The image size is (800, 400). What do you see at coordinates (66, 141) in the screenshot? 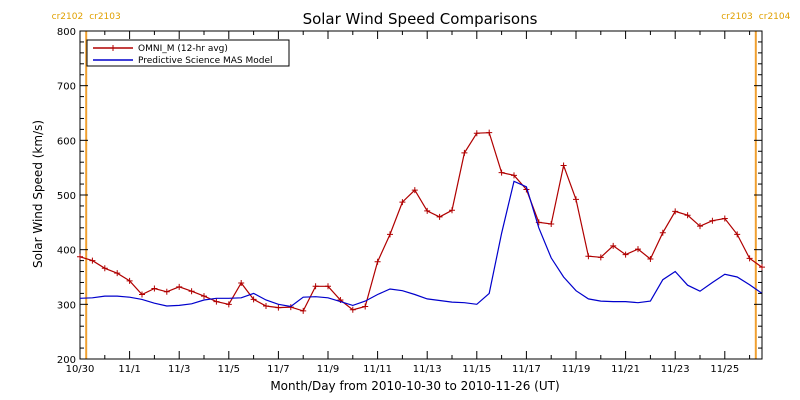
I see `y-tick-label: 600` at bounding box center [66, 141].